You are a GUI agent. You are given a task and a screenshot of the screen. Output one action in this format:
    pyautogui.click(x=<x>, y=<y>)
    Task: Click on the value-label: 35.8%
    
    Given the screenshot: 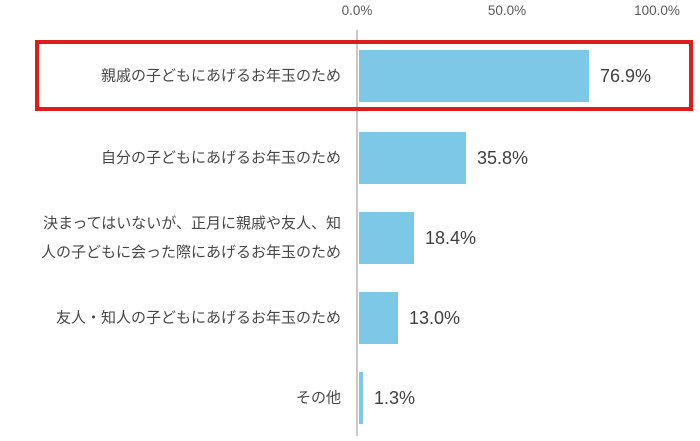 What is the action you would take?
    pyautogui.click(x=503, y=157)
    